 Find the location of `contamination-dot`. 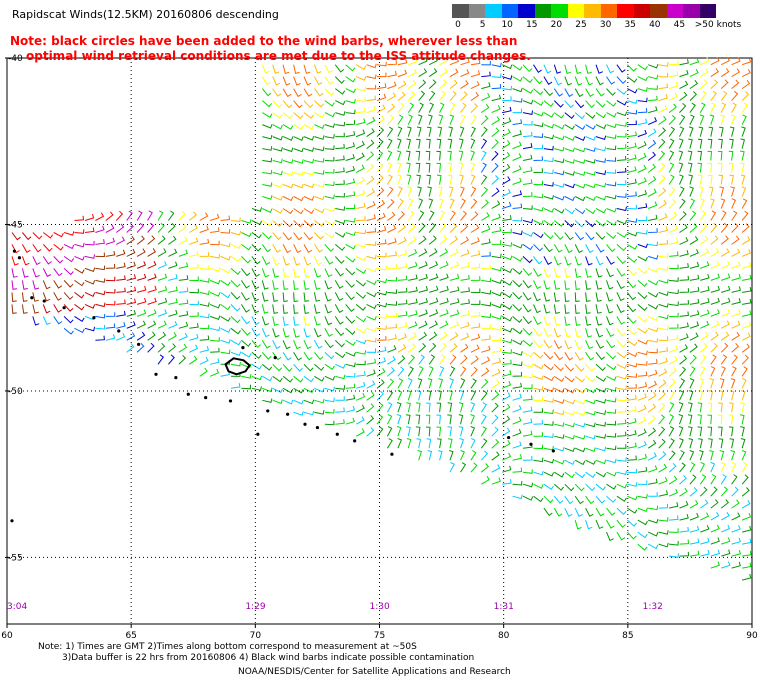

contamination-dot is located at coordinates (156, 374).